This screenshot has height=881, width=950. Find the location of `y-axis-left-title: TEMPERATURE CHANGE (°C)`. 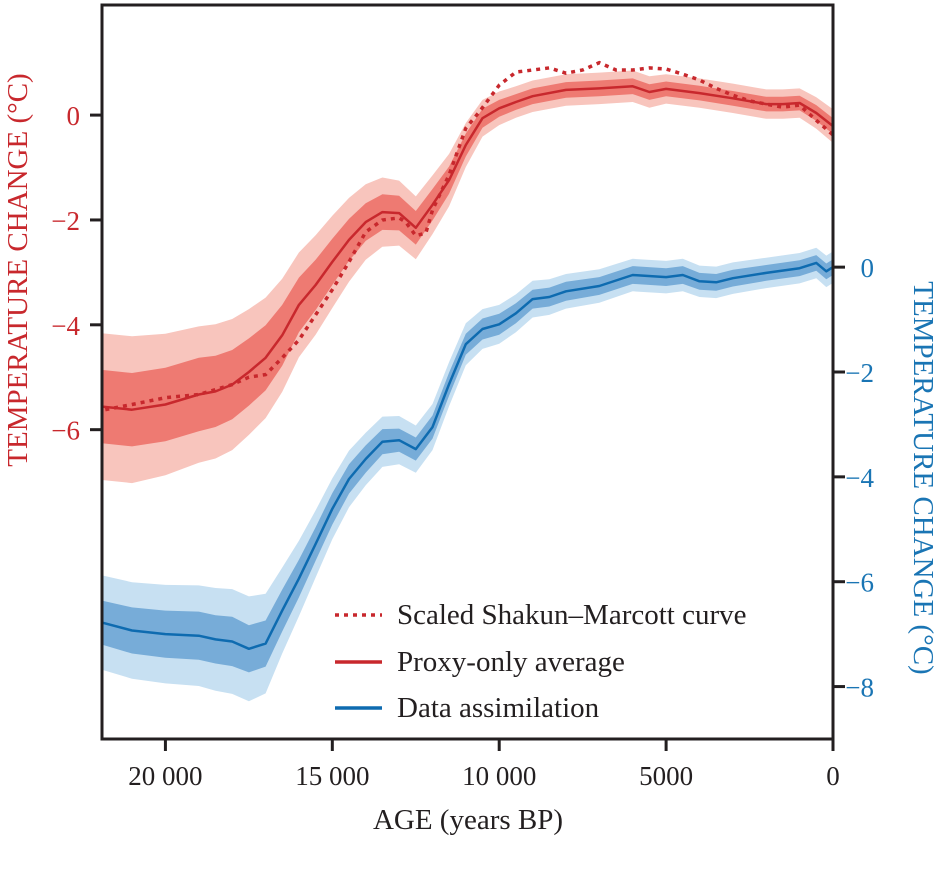

y-axis-left-title: TEMPERATURE CHANGE (°C) is located at coordinates (18, 269).